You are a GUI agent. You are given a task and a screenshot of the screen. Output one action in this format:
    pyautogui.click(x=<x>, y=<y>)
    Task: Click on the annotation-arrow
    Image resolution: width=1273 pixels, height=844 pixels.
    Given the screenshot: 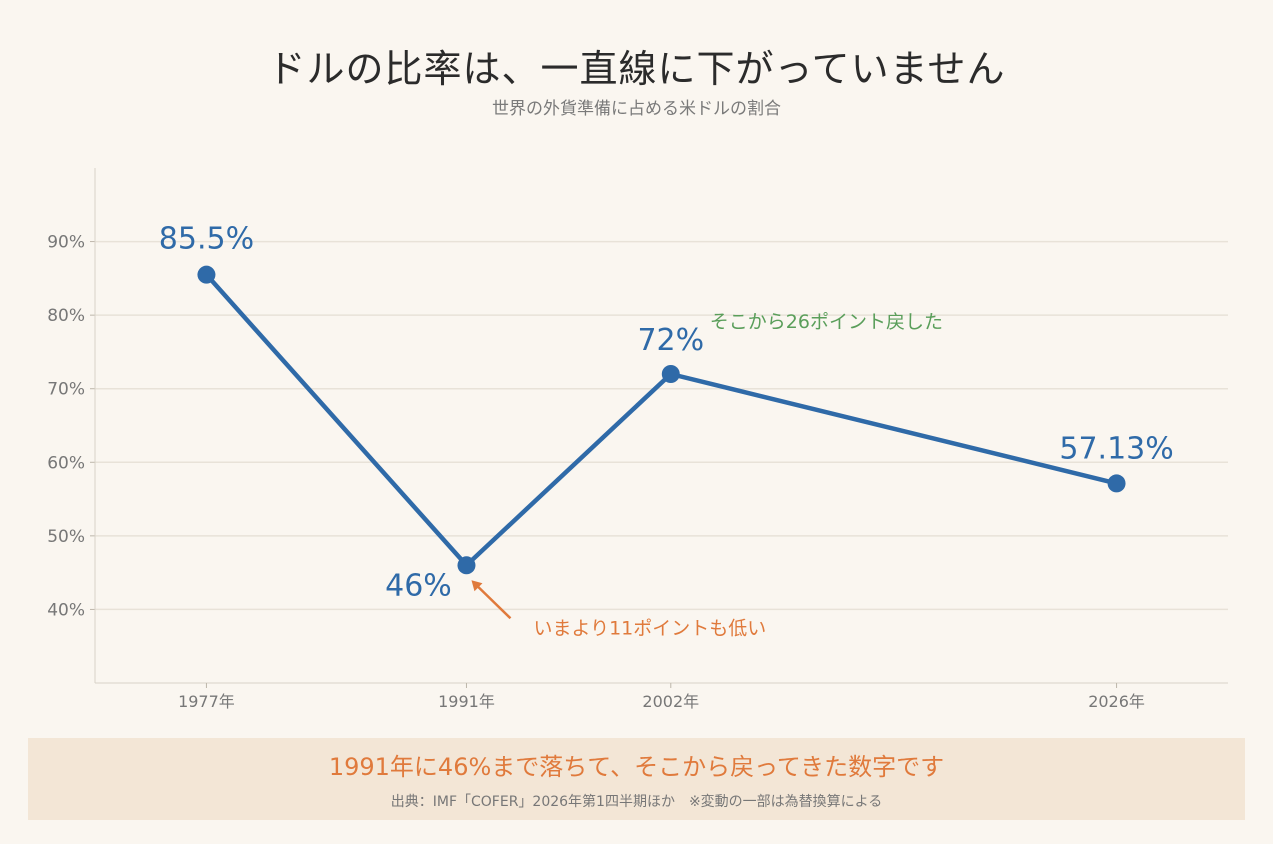 What is the action you would take?
    pyautogui.click(x=493, y=601)
    